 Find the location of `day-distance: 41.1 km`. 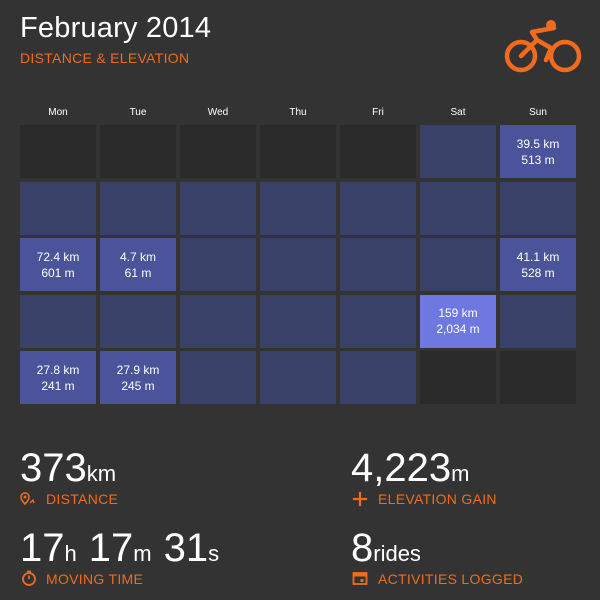

day-distance: 41.1 km is located at coordinates (538, 256).